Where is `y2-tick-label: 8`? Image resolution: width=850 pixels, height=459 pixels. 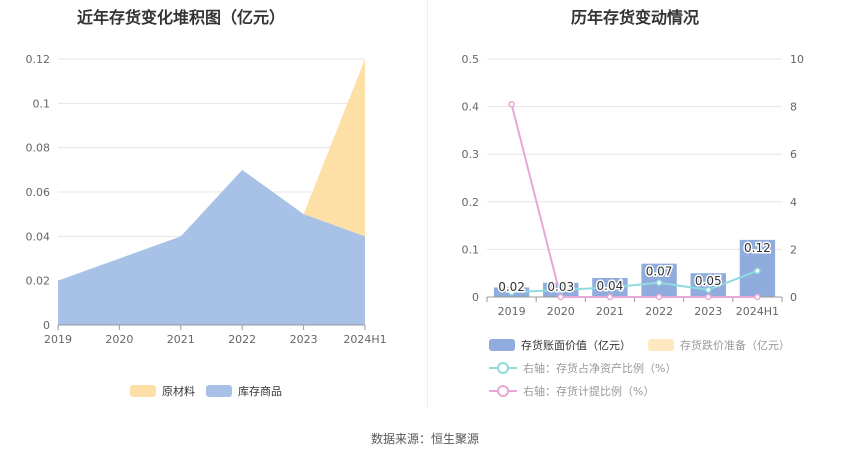 y2-tick-label: 8 is located at coordinates (793, 107).